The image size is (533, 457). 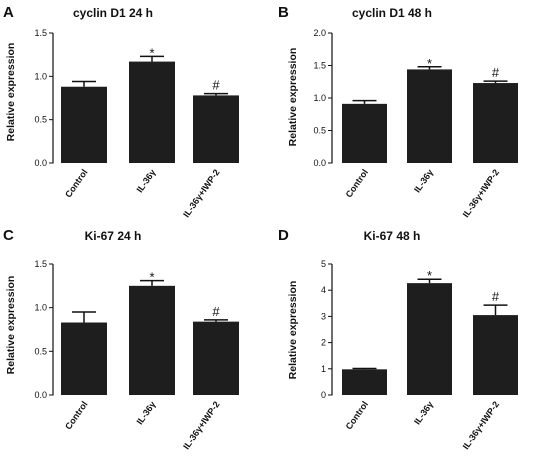 I want to click on y-tick-label: 2, so click(x=323, y=343).